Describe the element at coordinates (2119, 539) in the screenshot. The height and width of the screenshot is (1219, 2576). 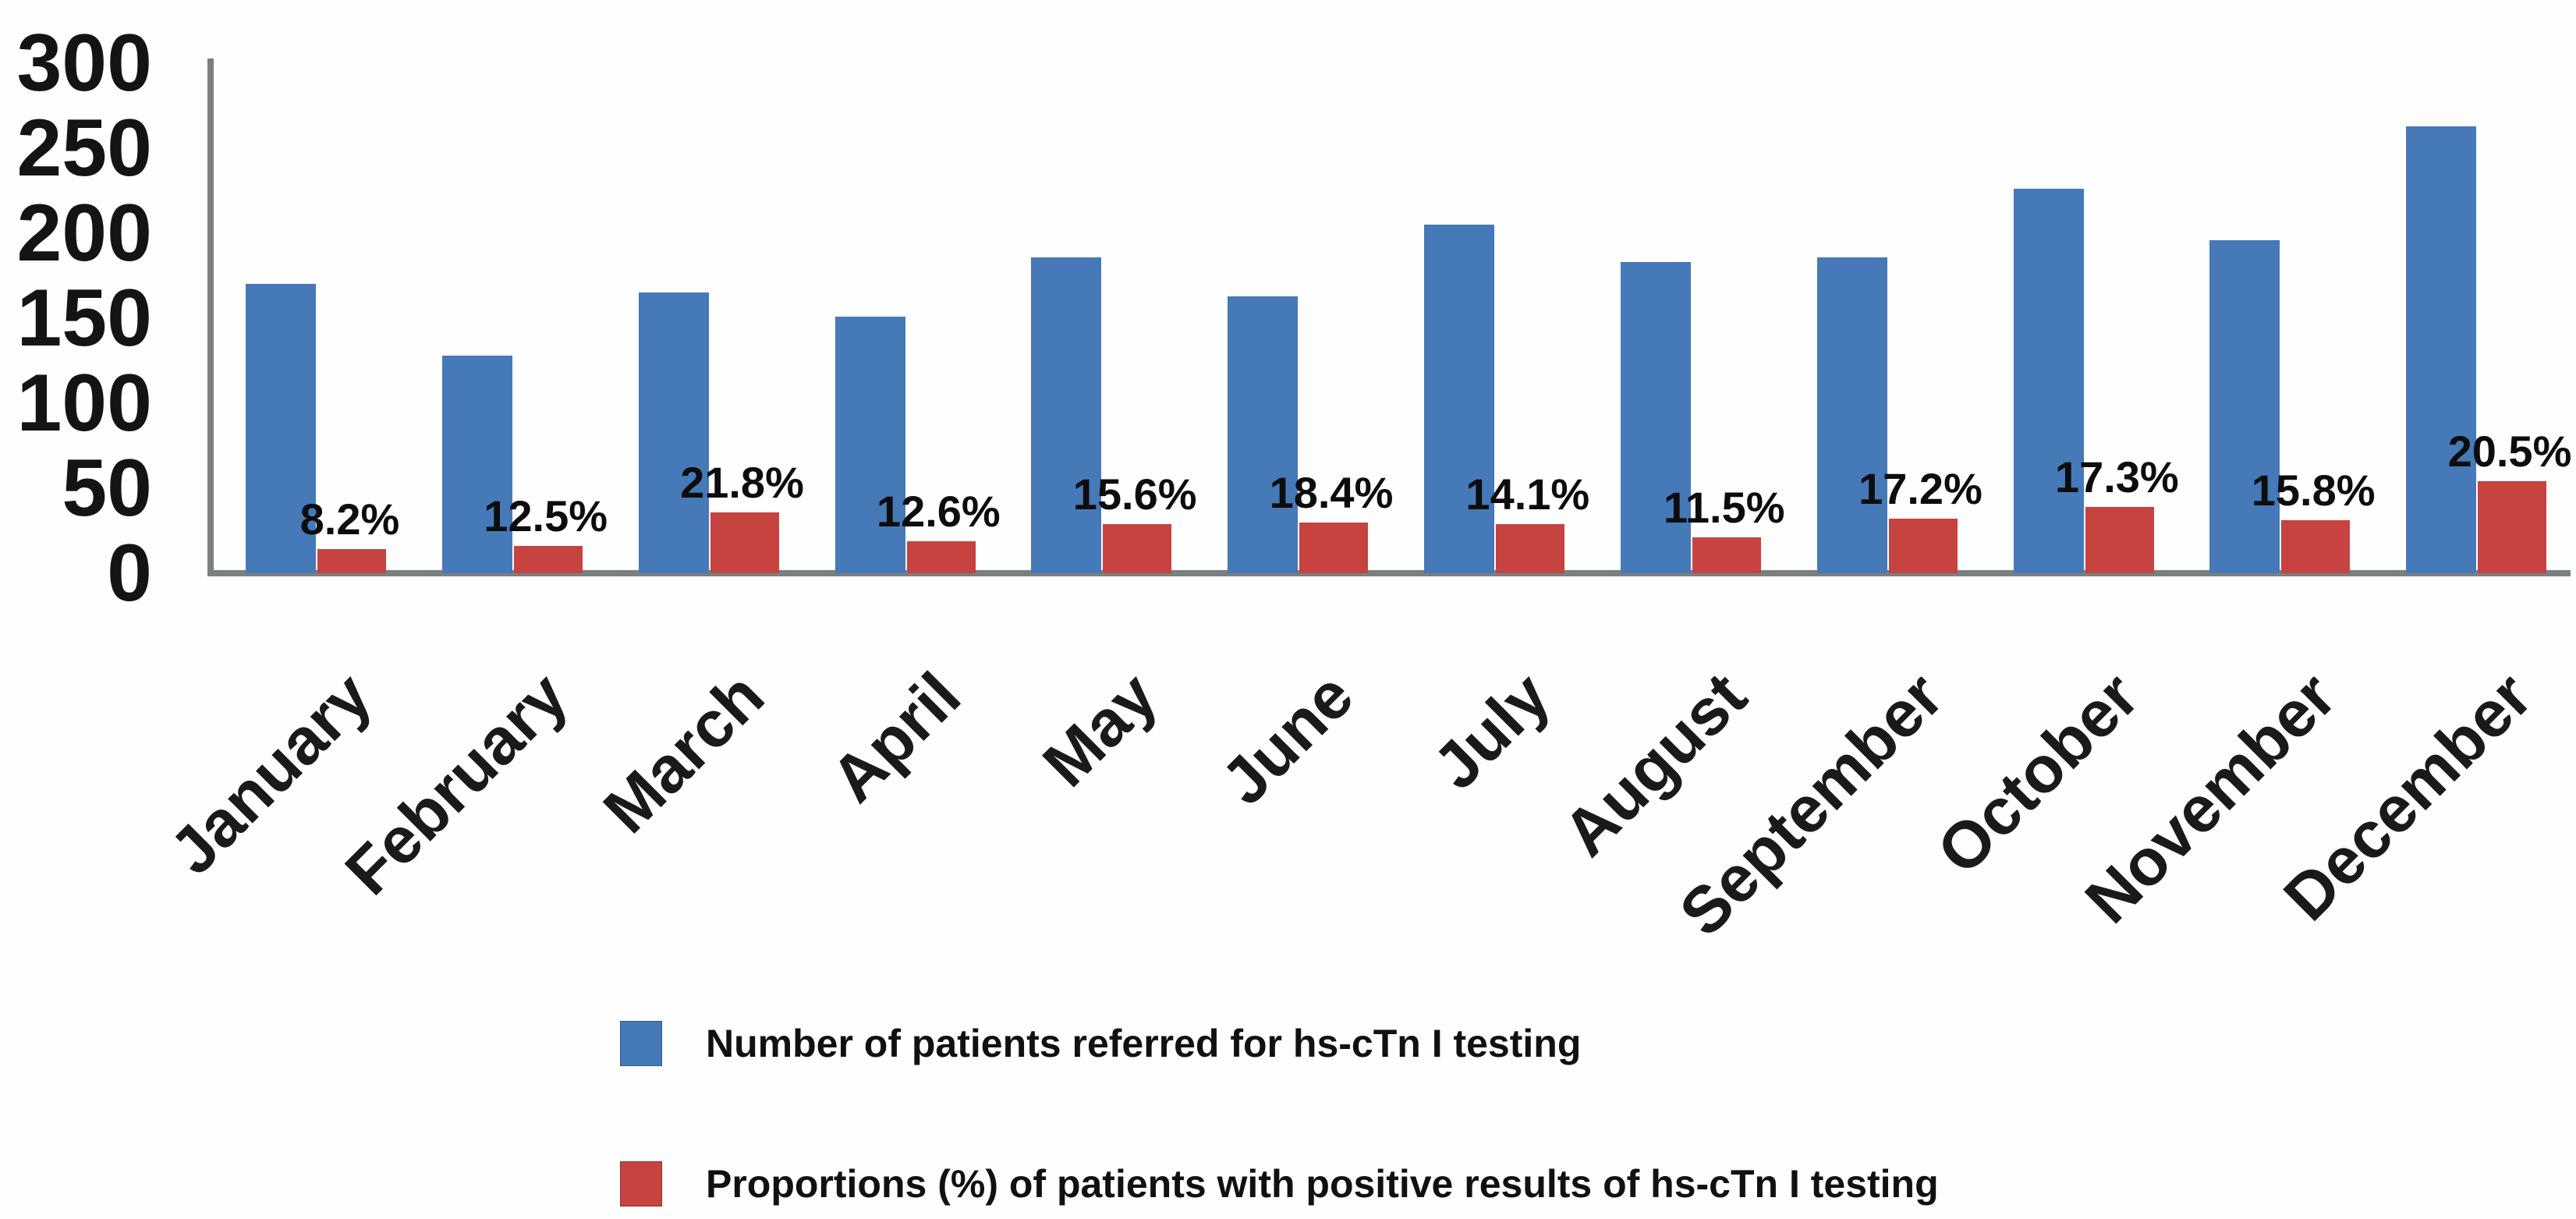
I see `bar-positive-october` at that location.